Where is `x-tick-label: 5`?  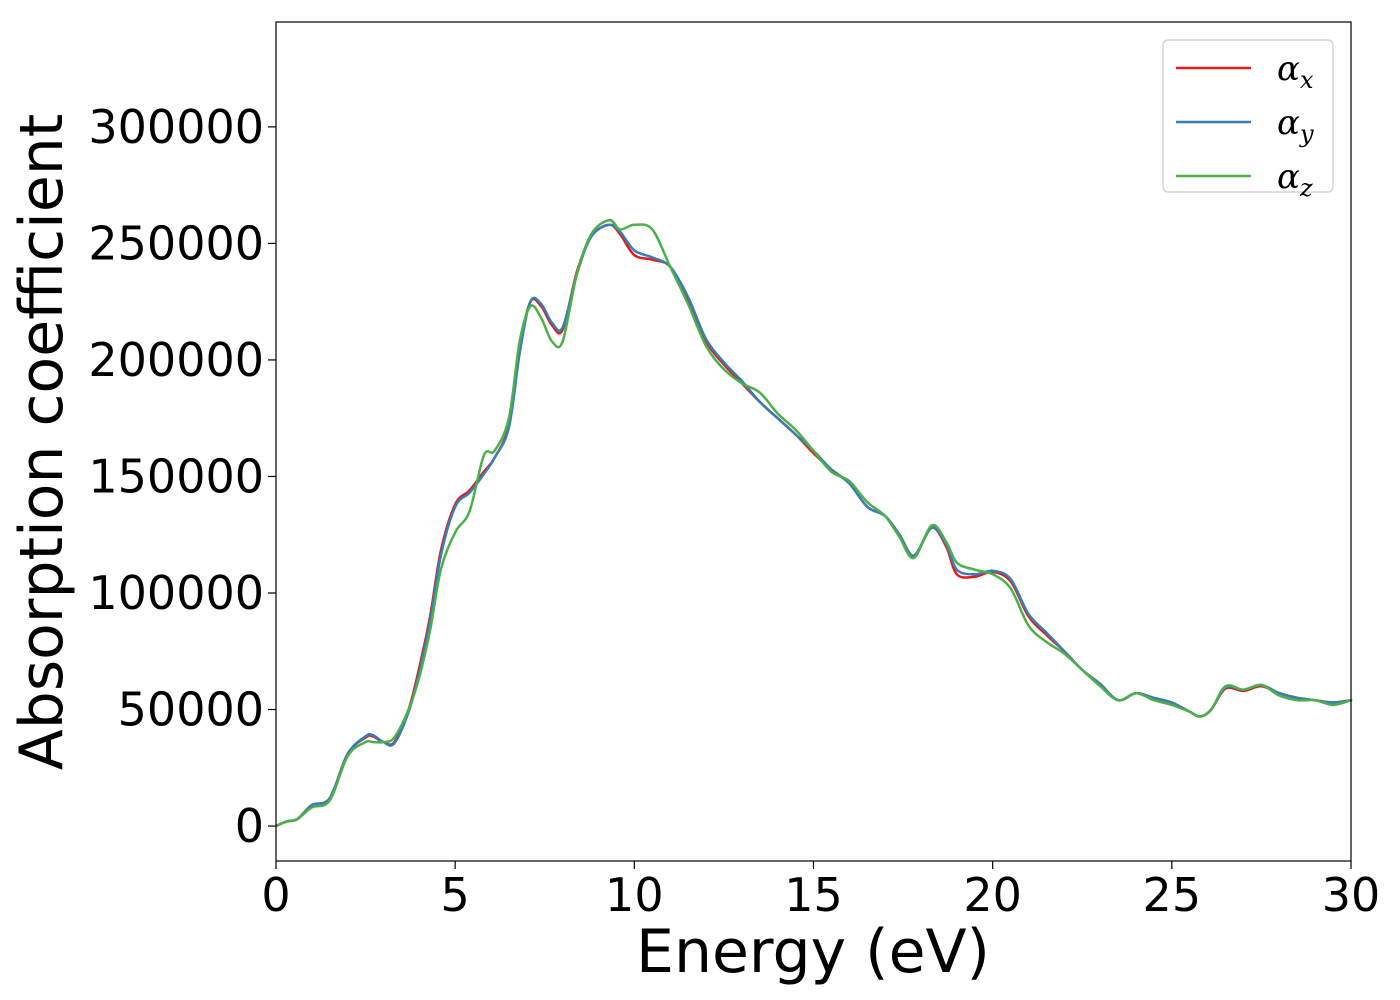 x-tick-label: 5 is located at coordinates (455, 895).